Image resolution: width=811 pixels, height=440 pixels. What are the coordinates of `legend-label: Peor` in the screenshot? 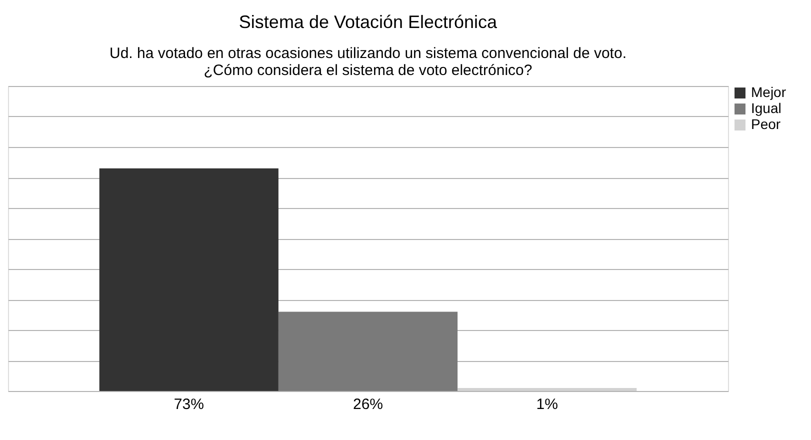 It's located at (766, 124).